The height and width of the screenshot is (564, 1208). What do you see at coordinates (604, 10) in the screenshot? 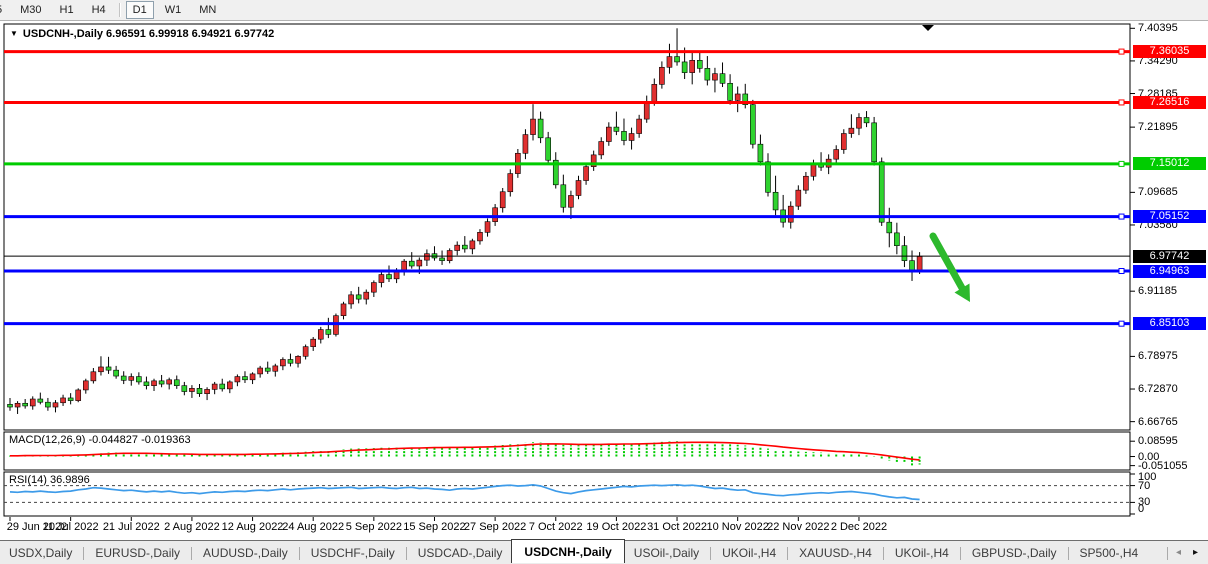
I see `timeframe-toolbar: 5 M30 H1 H4 D1 W1 MN` at bounding box center [604, 10].